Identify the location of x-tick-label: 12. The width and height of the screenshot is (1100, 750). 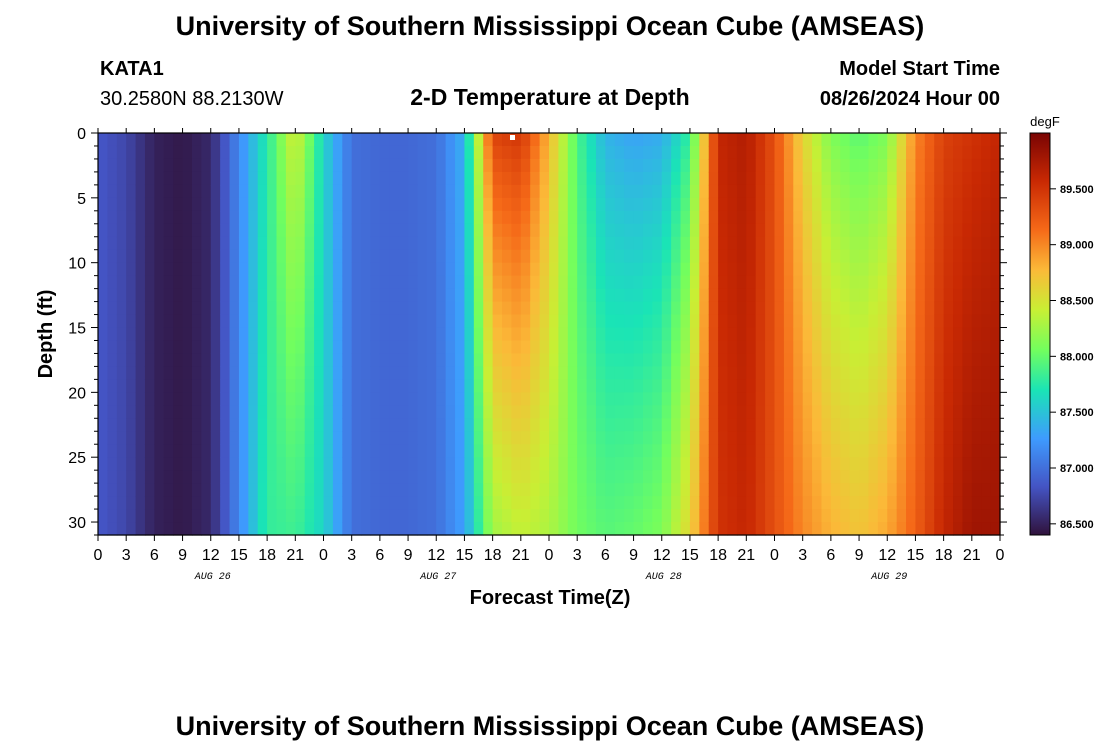
(662, 555).